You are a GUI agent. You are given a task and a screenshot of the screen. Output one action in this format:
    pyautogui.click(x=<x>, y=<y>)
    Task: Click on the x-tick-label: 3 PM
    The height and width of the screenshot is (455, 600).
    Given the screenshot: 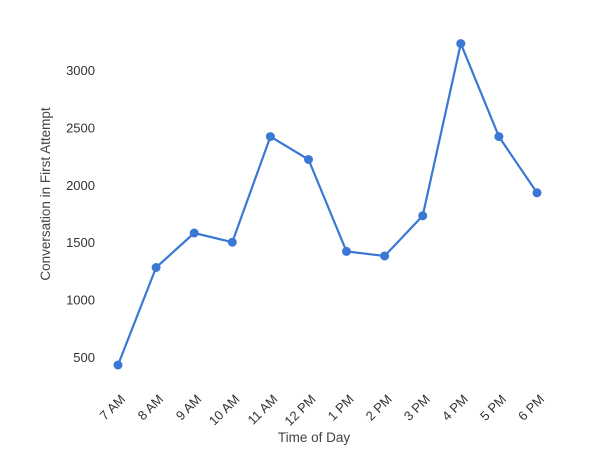 What is the action you would take?
    pyautogui.click(x=417, y=408)
    